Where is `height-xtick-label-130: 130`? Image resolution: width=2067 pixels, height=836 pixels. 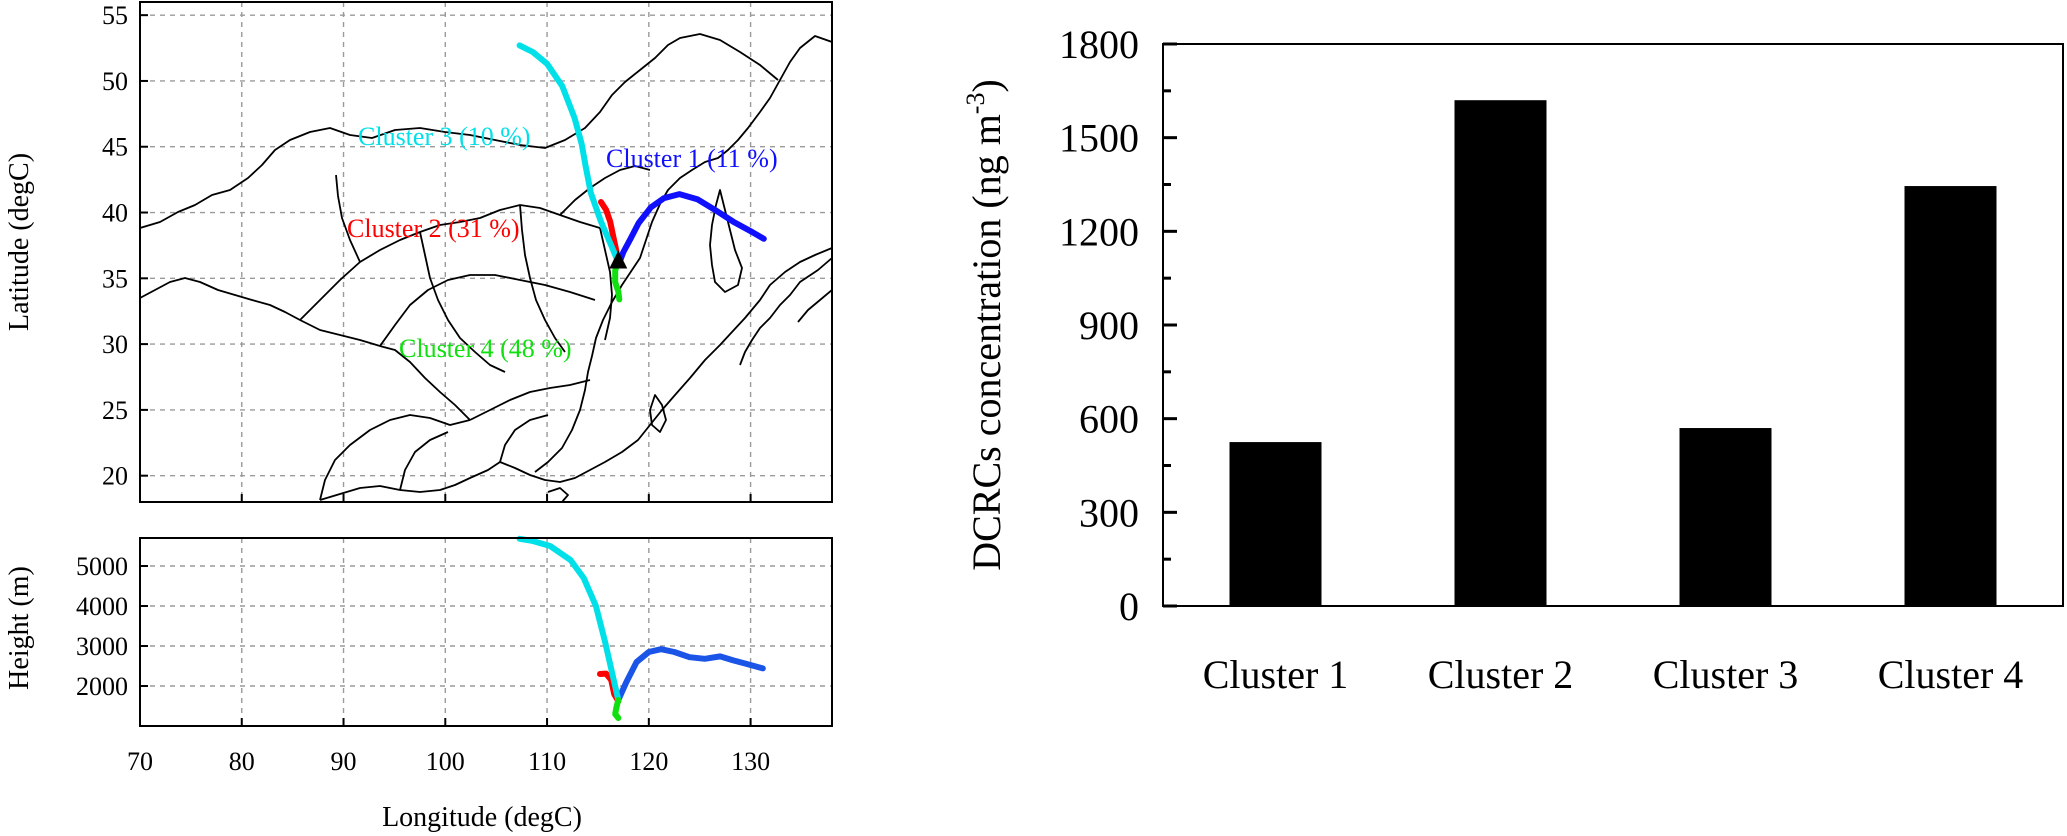
height-xtick-label-130: 130 is located at coordinates (750, 761).